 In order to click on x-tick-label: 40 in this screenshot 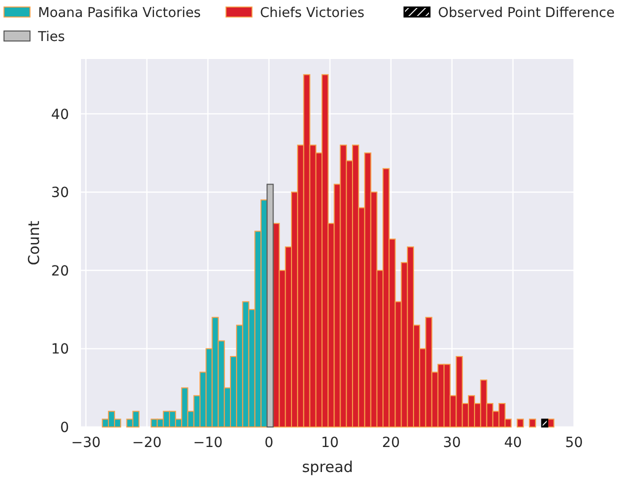, I will do `click(513, 443)`.